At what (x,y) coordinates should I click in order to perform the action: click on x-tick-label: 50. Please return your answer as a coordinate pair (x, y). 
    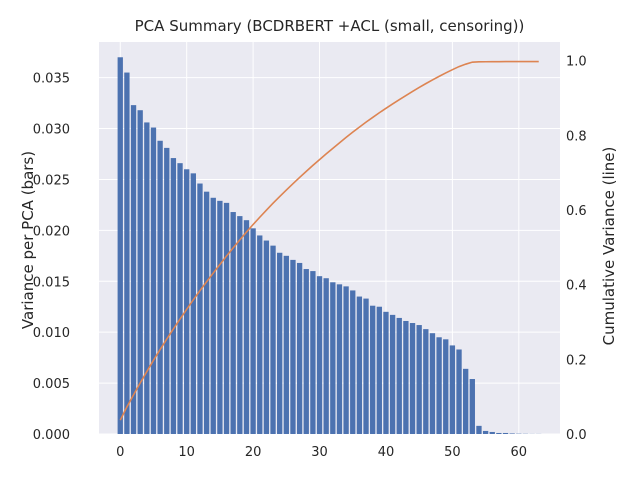
    Looking at the image, I should click on (452, 452).